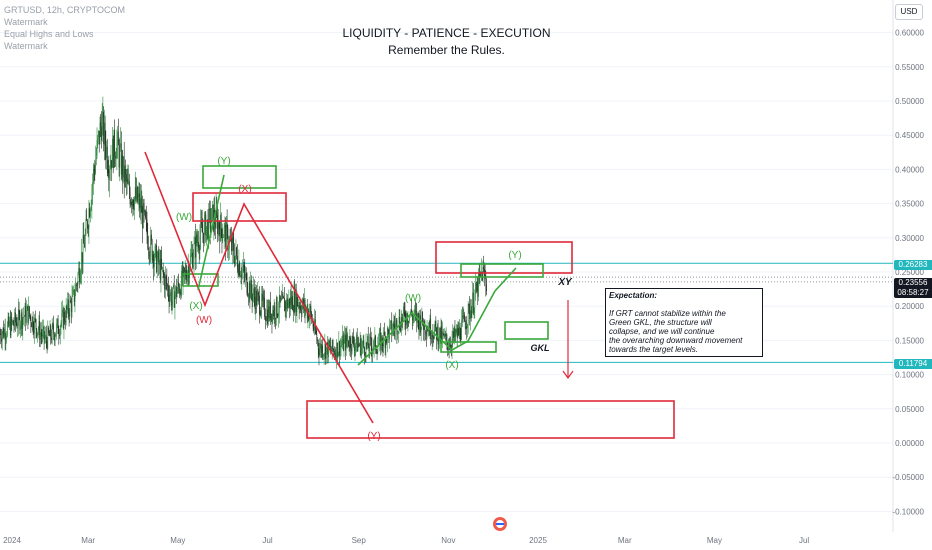 The image size is (932, 550). I want to click on support-box, so click(468, 347).